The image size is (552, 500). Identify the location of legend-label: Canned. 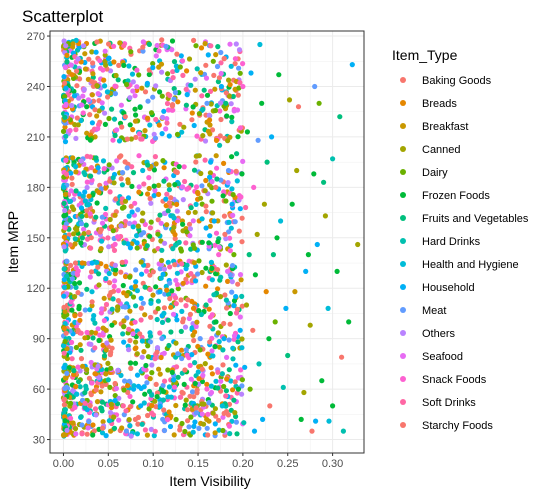
(441, 150).